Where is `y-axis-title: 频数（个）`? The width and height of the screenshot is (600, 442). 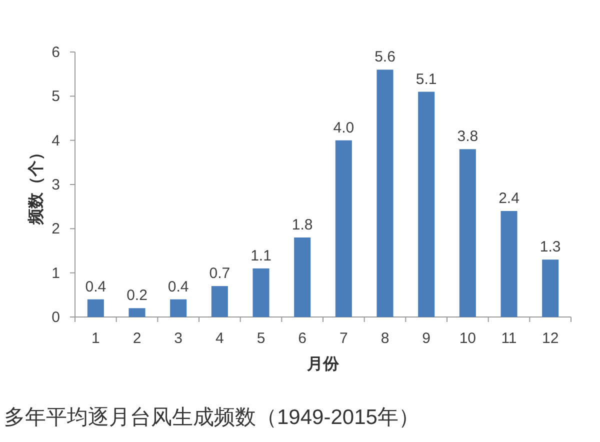
y-axis-title: 频数（个） is located at coordinates (36, 185).